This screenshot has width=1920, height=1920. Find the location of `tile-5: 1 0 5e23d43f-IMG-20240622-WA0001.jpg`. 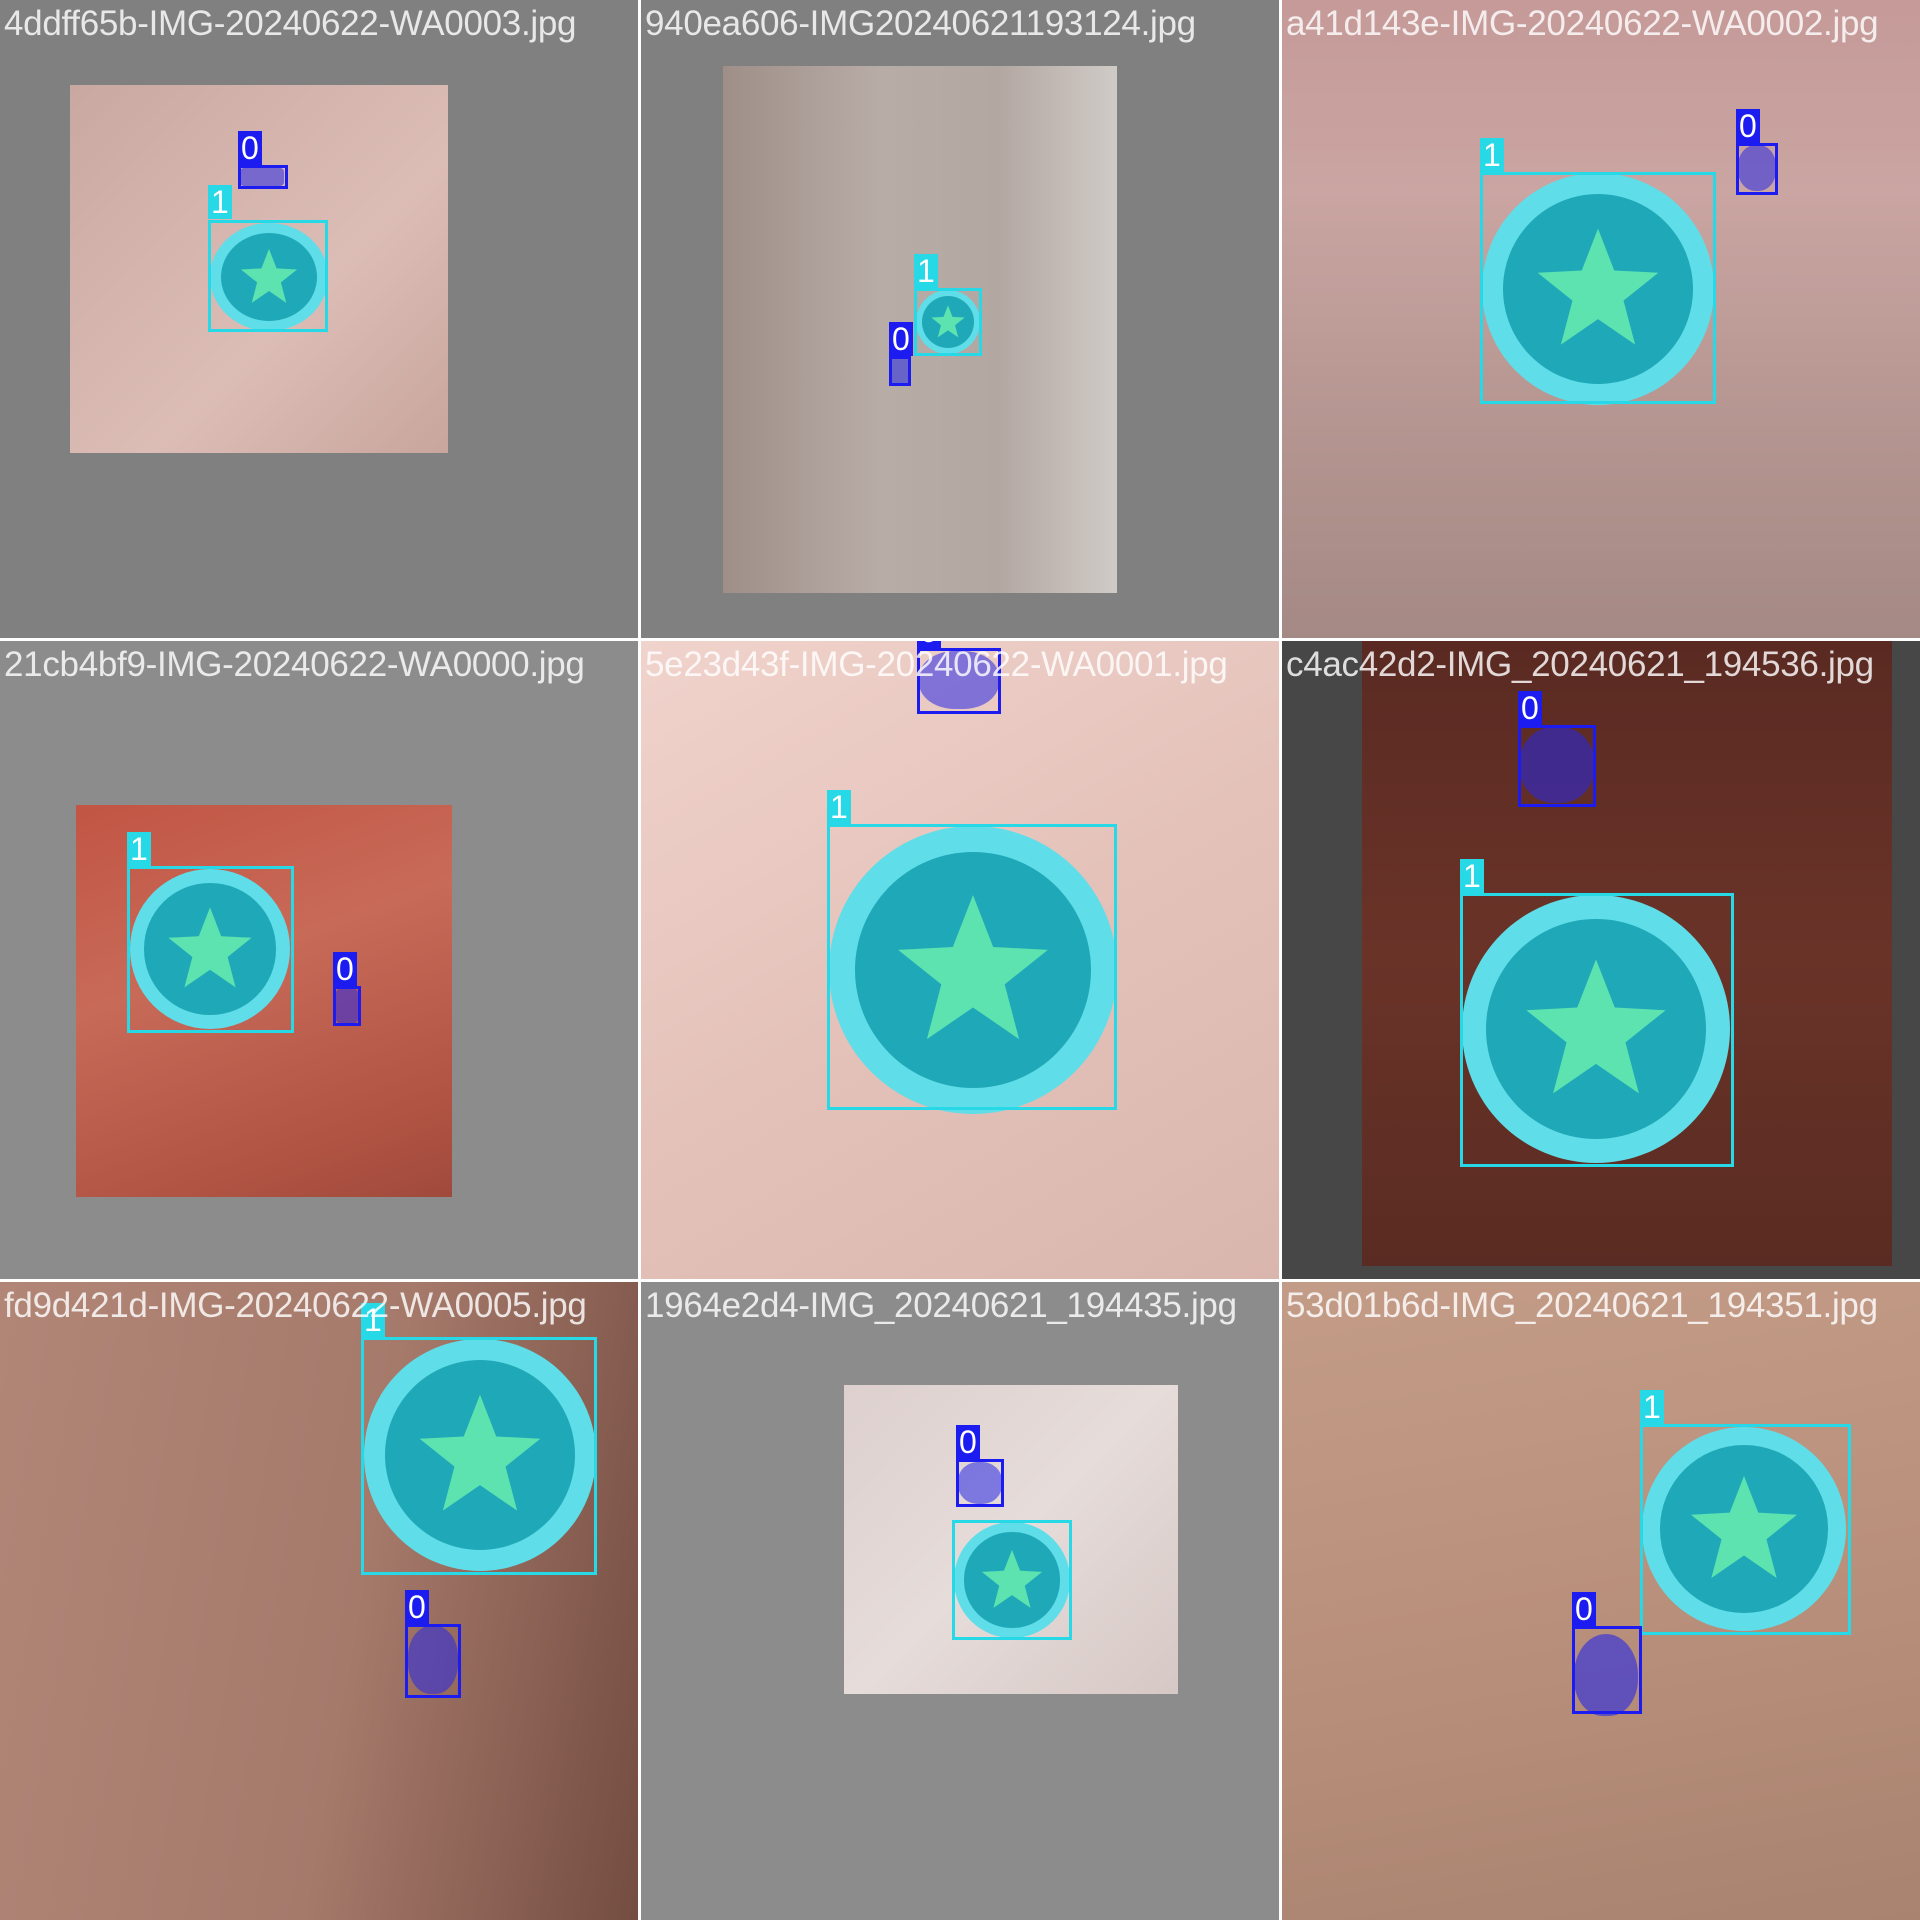

tile-5: 1 0 5e23d43f-IMG-20240622-WA0001.jpg is located at coordinates (960, 960).